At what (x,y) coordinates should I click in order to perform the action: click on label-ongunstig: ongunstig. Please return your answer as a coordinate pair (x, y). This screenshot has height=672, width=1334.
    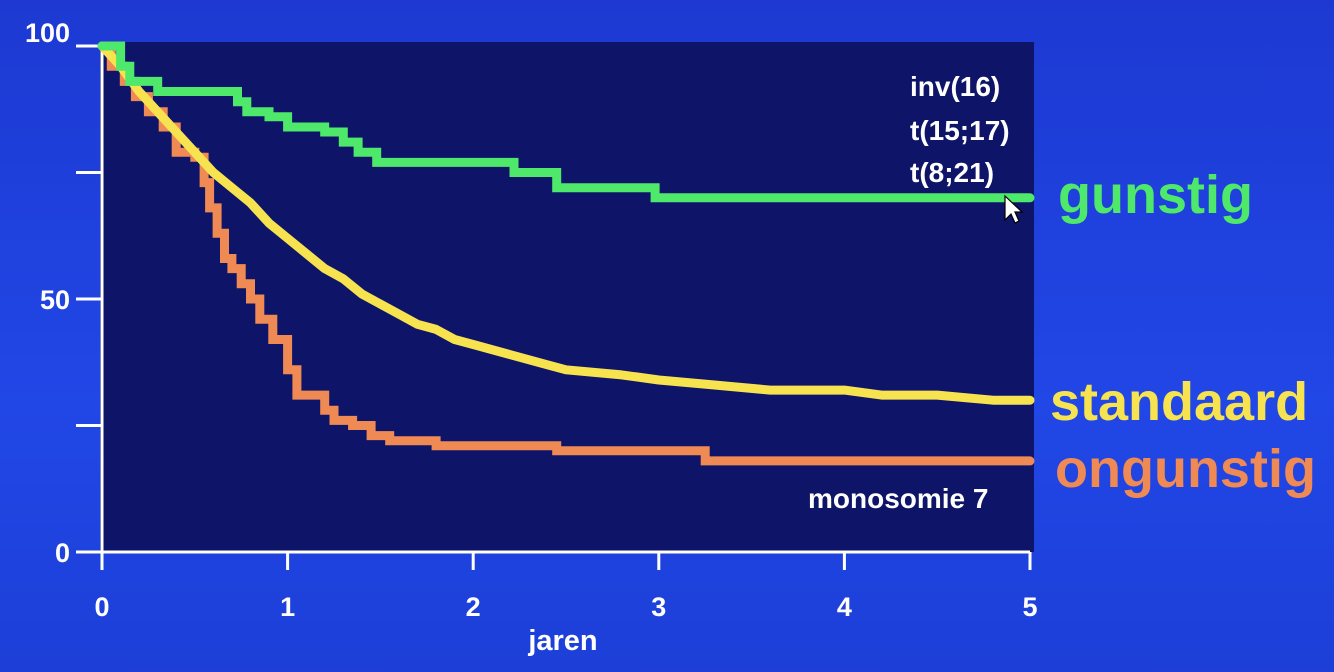
    Looking at the image, I should click on (1185, 469).